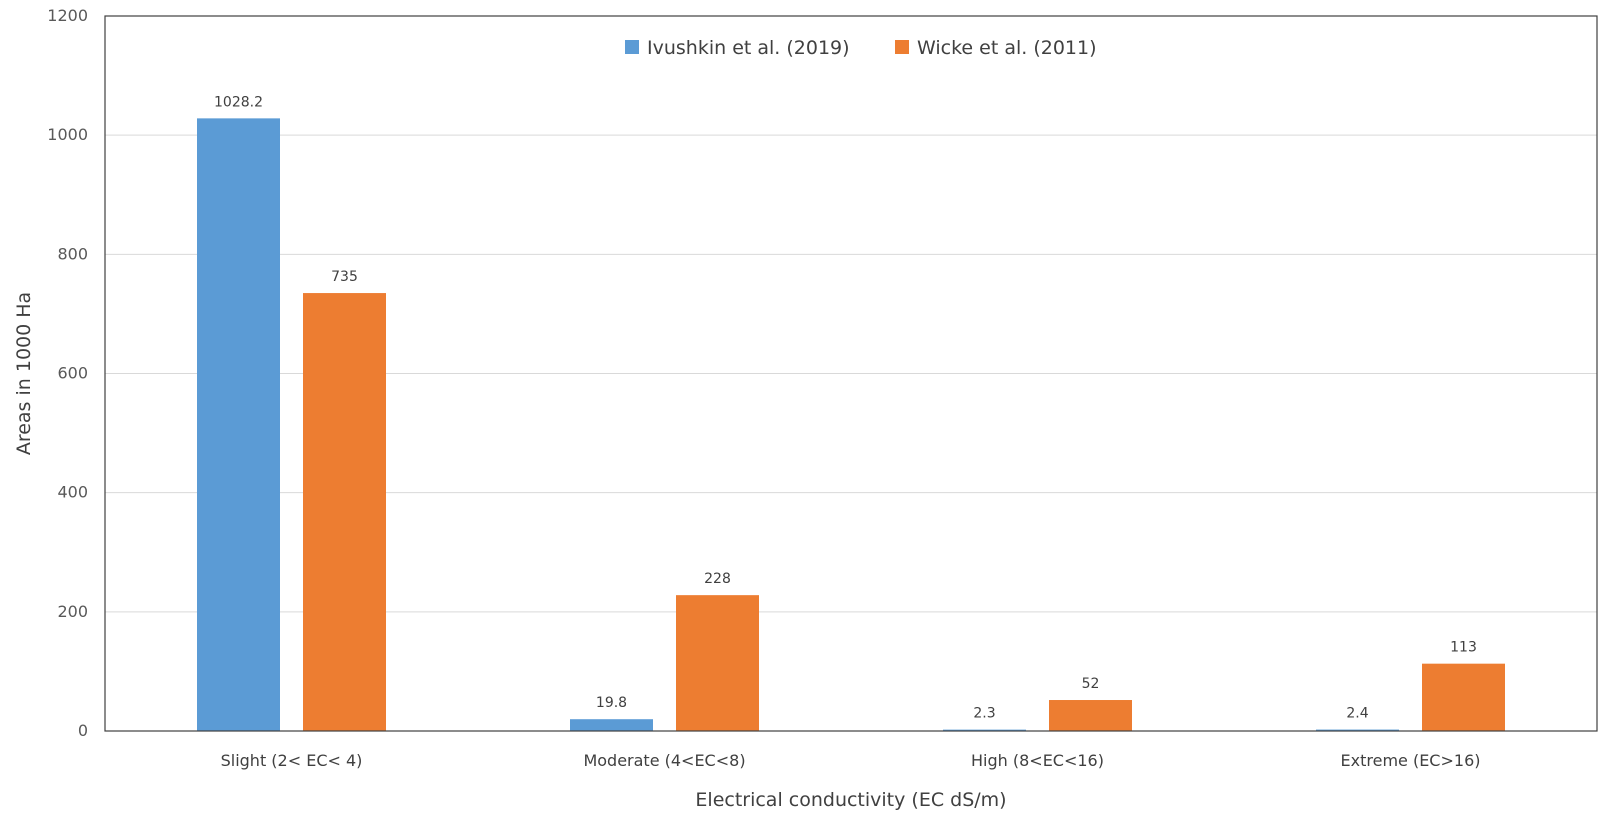 The height and width of the screenshot is (815, 1624). Describe the element at coordinates (24, 373) in the screenshot. I see `y-axis-title: Areas in 1000 Ha` at that location.